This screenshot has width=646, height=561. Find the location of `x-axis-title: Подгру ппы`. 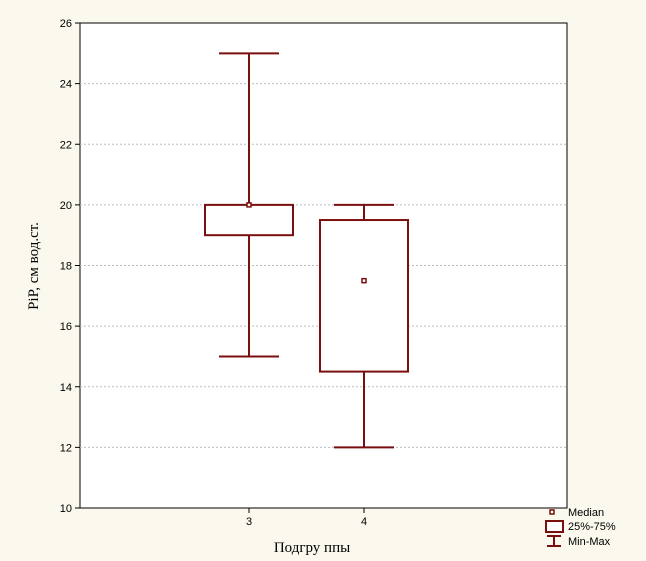

x-axis-title: Подгру ппы is located at coordinates (312, 548).